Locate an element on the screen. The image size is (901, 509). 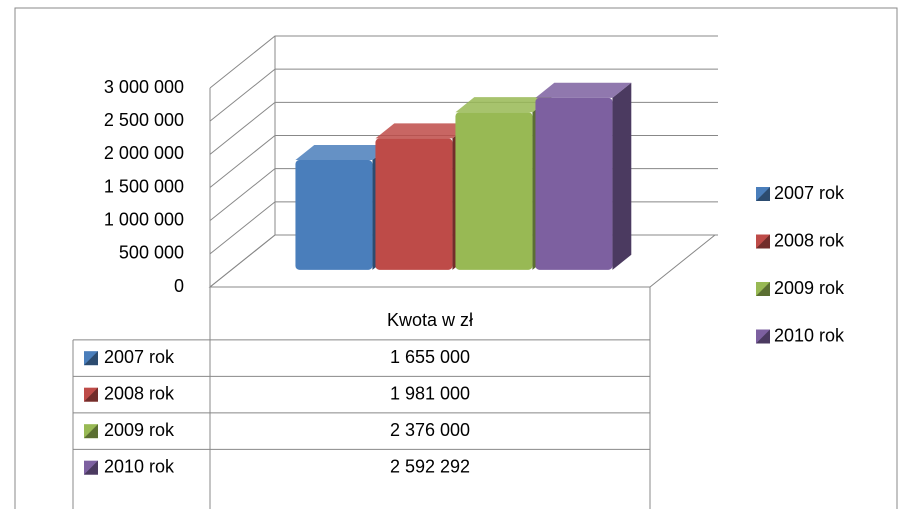
table-value: 1 655 000 is located at coordinates (430, 357).